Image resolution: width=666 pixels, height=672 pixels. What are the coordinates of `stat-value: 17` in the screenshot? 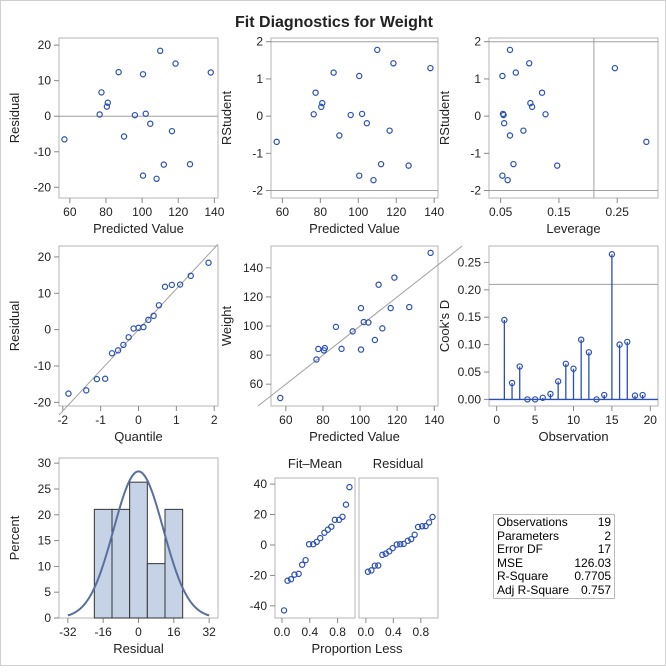 It's located at (604, 549).